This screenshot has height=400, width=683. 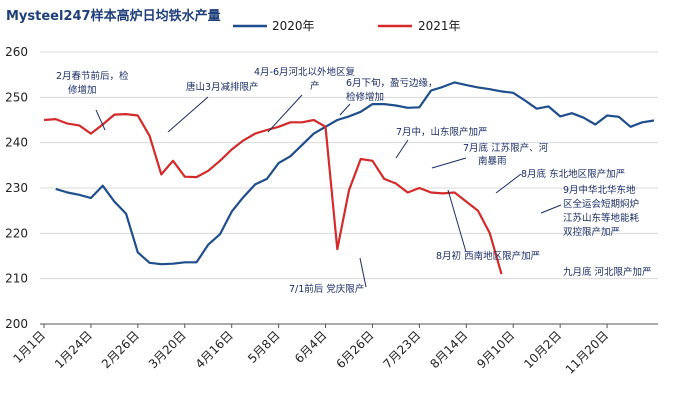 I want to click on annotation-july-1-party: 7/1前后 党庆限产, so click(x=328, y=276).